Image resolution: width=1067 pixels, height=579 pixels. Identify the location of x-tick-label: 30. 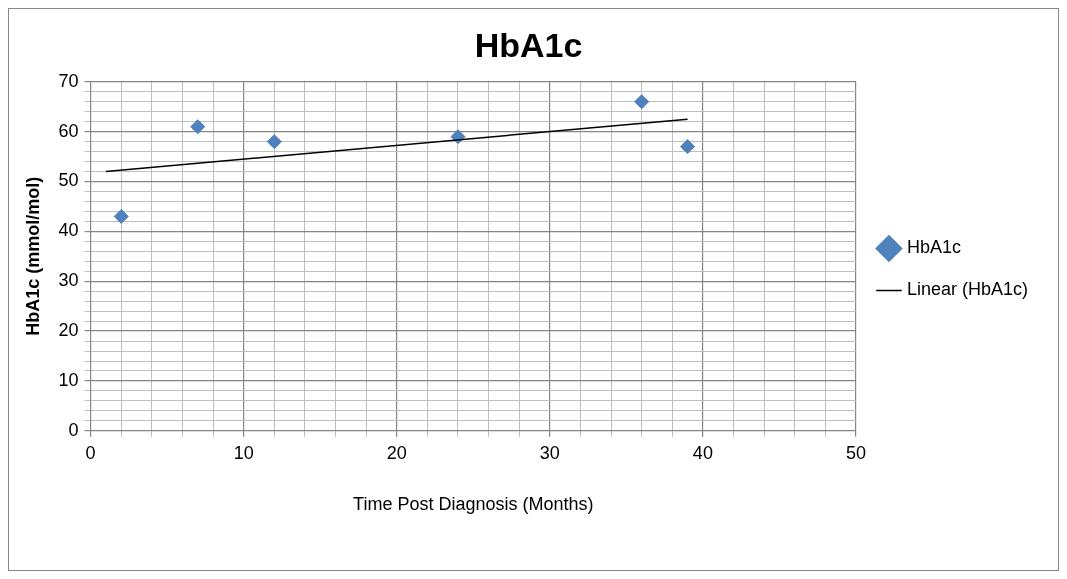
(549, 452).